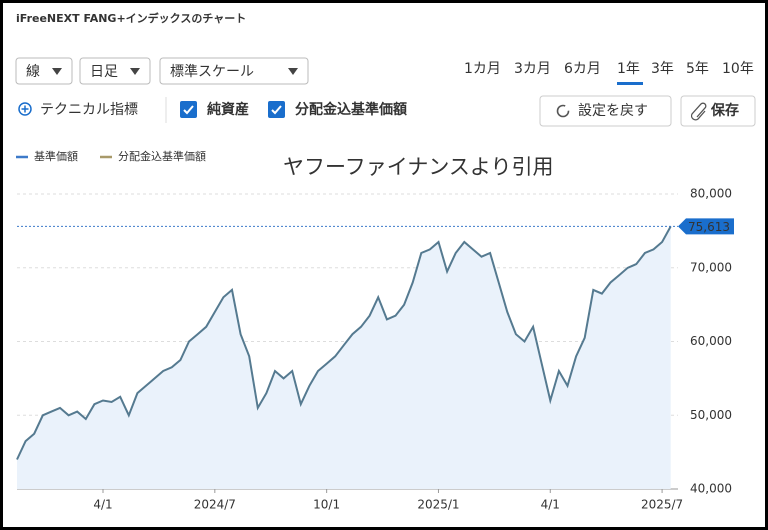 Image resolution: width=768 pixels, height=530 pixels. I want to click on legend-label: 基準価額, so click(56, 156).